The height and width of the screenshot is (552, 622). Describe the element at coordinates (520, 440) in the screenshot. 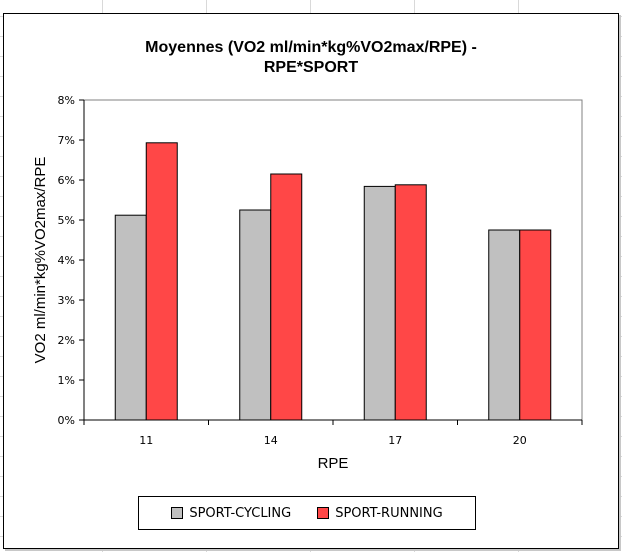

I see `x-tick-label-20: 20` at that location.